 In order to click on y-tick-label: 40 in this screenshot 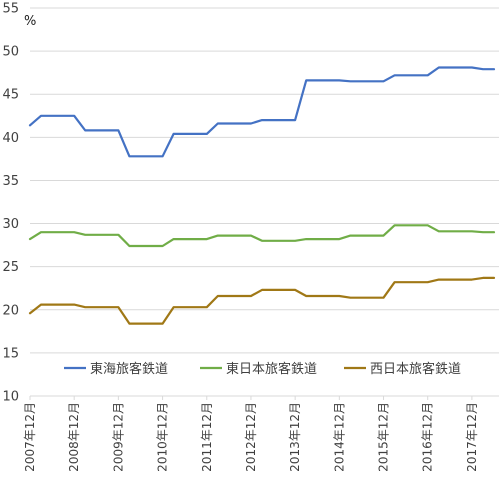, I will do `click(10, 138)`.